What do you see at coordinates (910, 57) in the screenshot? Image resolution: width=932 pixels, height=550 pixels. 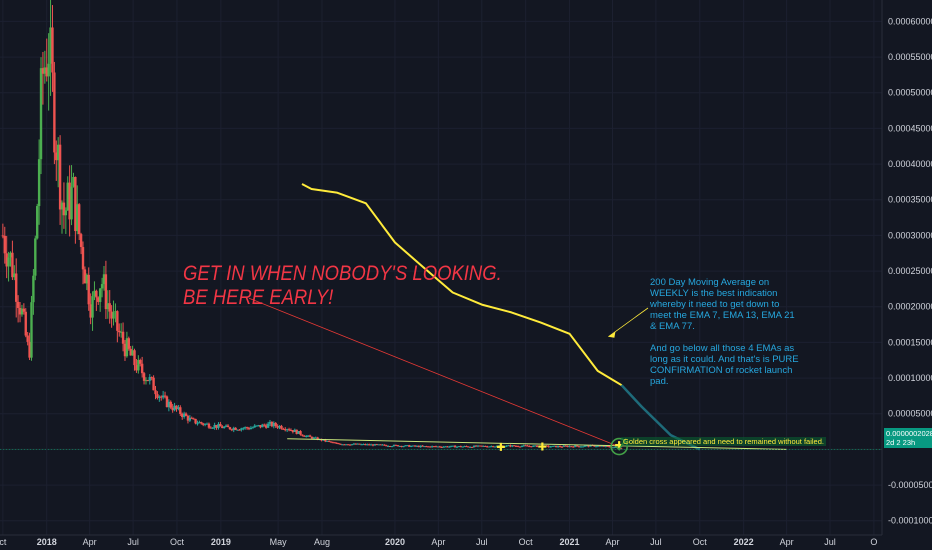 I see `y-tick-label-1: 0.00055000` at bounding box center [910, 57].